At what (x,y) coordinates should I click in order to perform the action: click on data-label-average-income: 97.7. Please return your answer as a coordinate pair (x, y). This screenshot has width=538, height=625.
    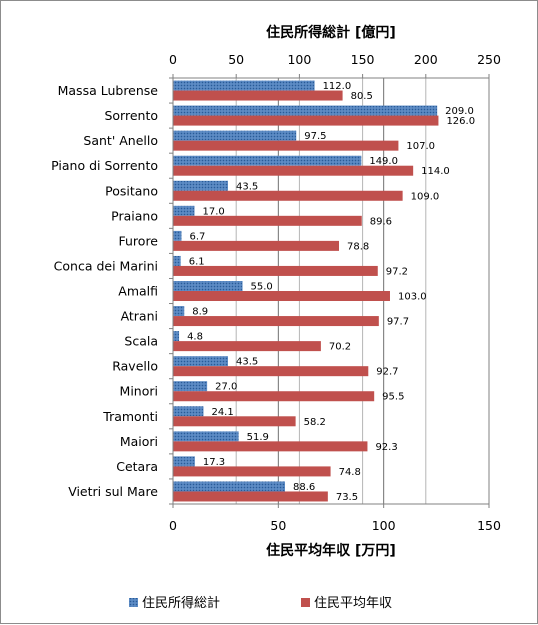
    Looking at the image, I should click on (398, 322).